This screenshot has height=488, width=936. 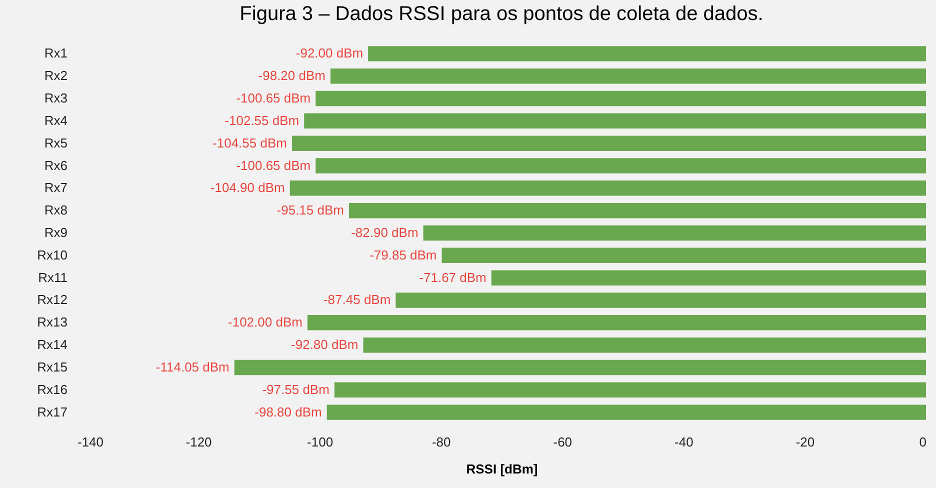 What do you see at coordinates (56, 120) in the screenshot?
I see `y-tick-label: Rx4` at bounding box center [56, 120].